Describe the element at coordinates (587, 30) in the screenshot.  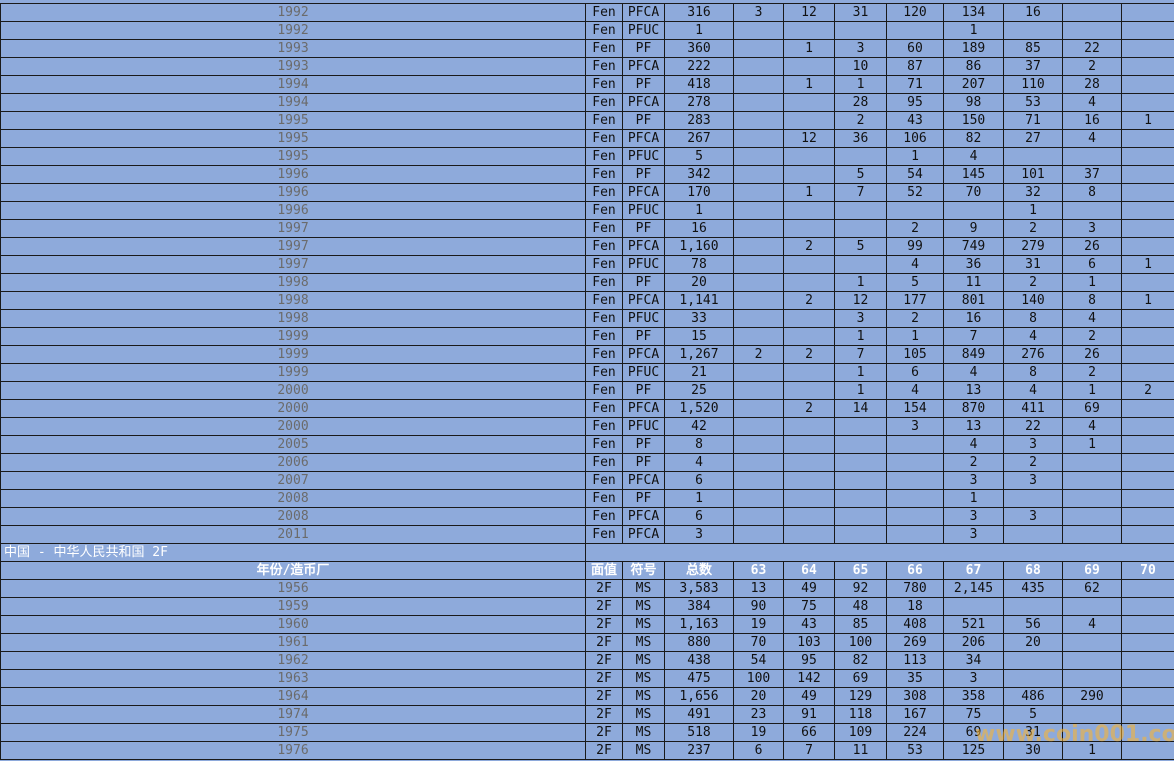
I see `table-row: 1992 Fen PFUC 1 1` at that location.